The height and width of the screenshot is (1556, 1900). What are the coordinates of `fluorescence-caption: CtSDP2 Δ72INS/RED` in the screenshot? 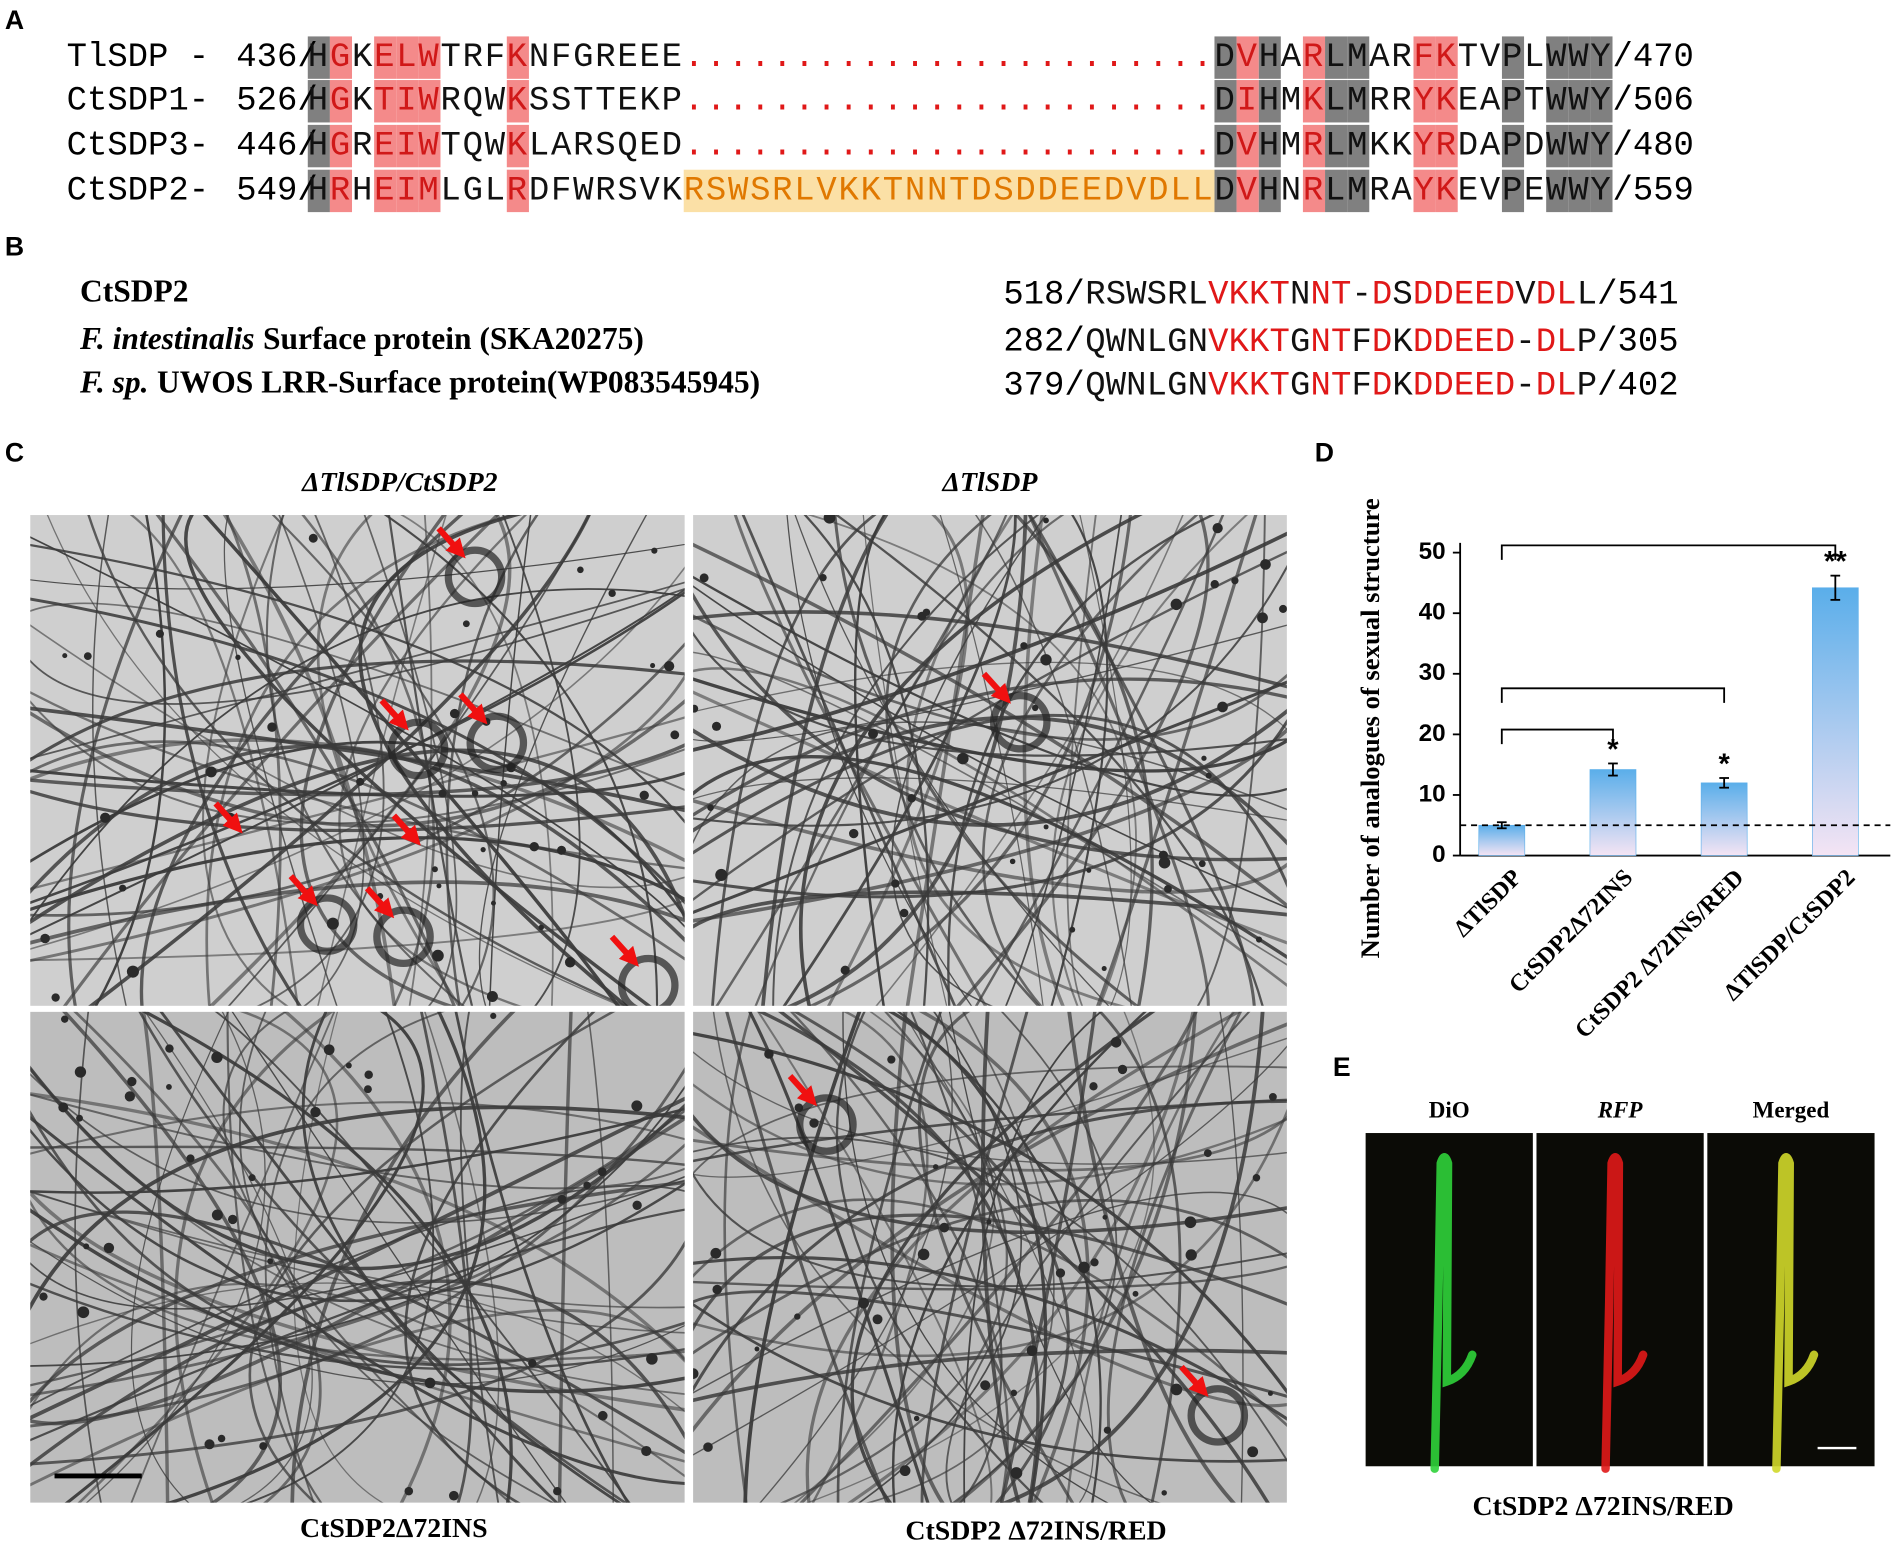 It's located at (1602, 1506).